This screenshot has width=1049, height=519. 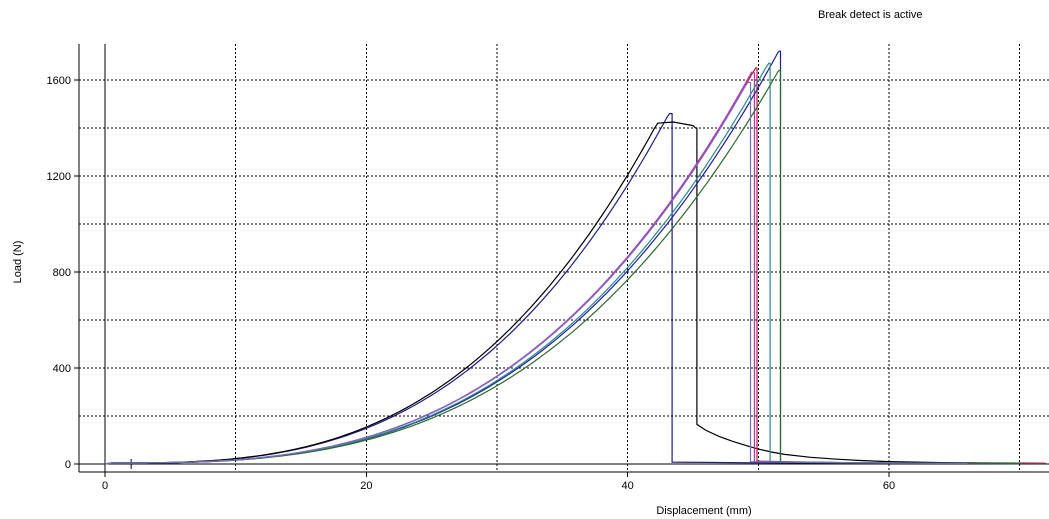 I want to click on y-tick-label: 1200, so click(x=59, y=177).